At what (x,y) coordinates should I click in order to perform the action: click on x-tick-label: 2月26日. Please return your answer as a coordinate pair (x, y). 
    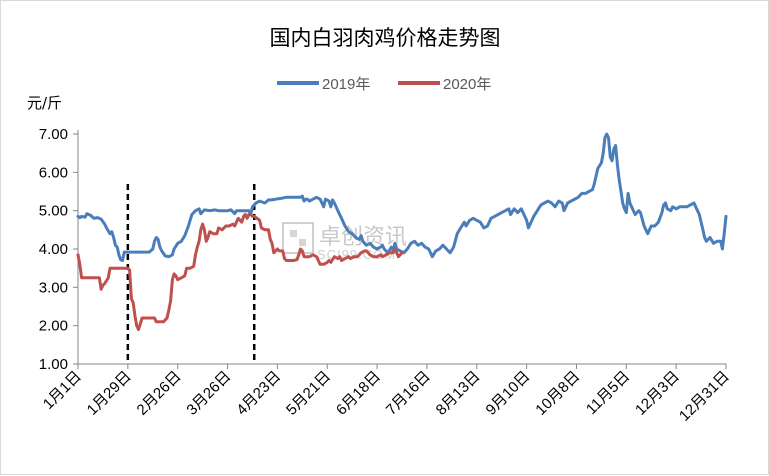
    Looking at the image, I should click on (159, 393).